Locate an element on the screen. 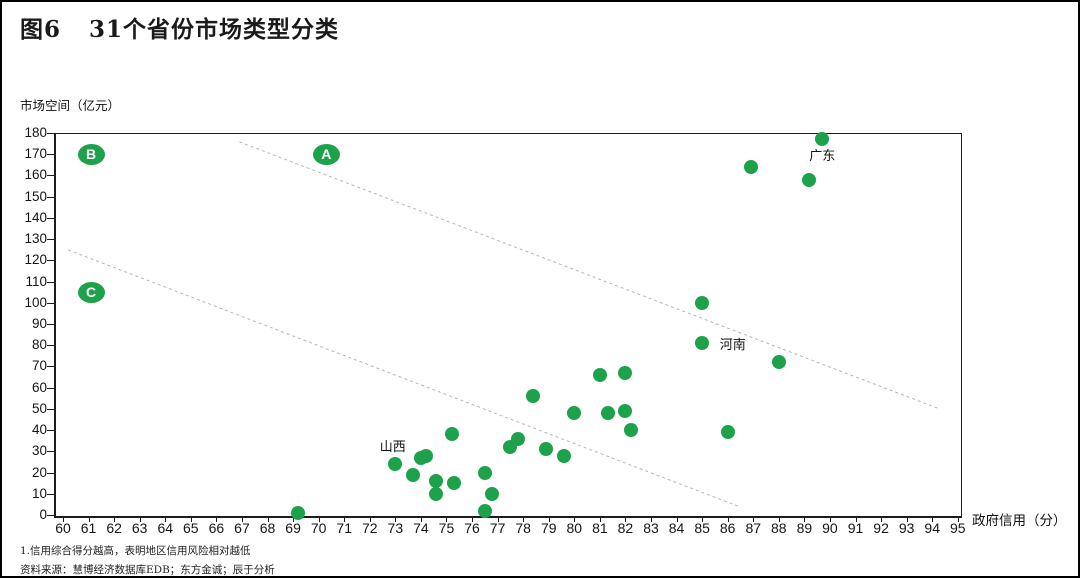  y-tick-label: 130 is located at coordinates (35, 239).